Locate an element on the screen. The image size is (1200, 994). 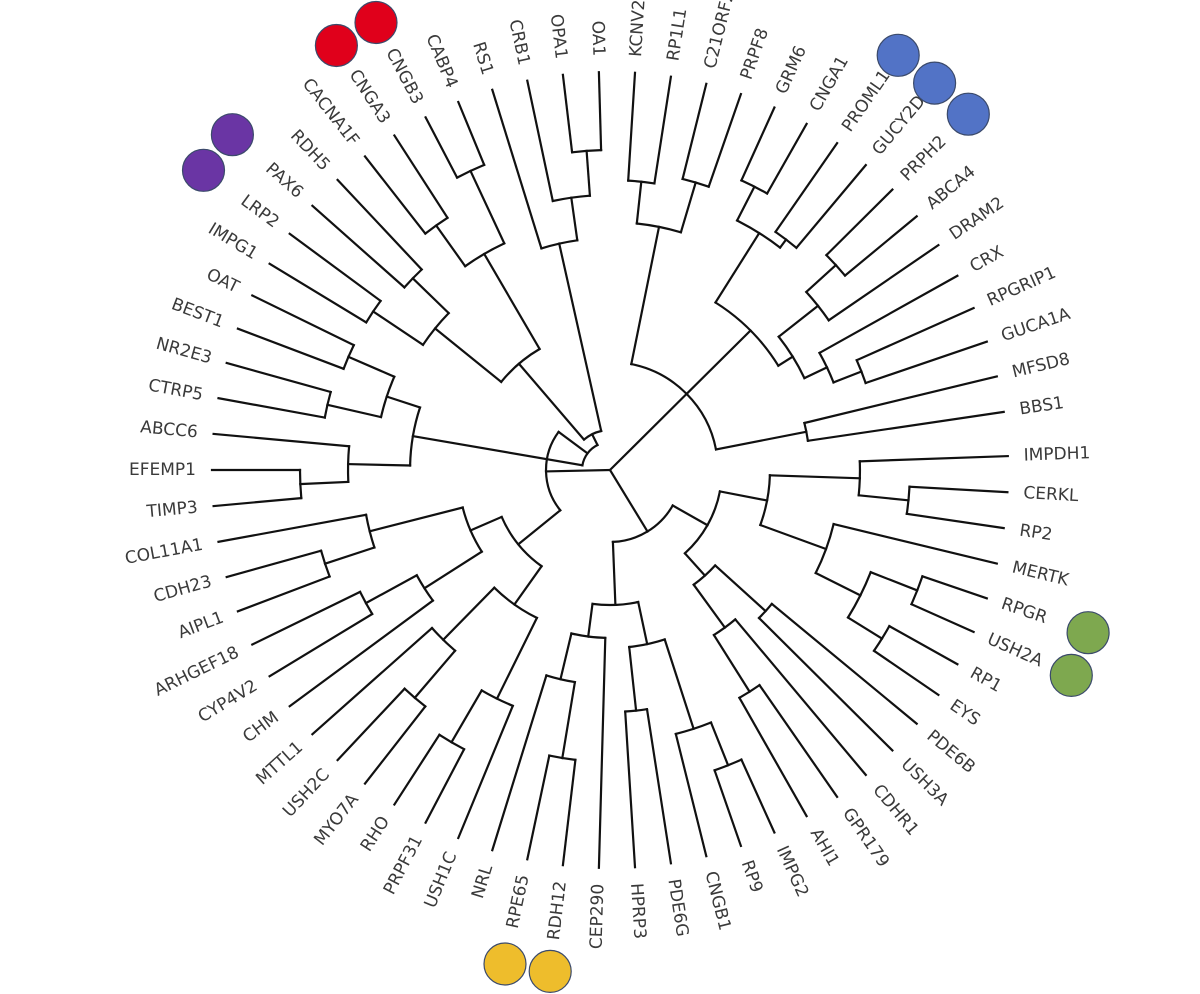
leaf-label-gpr179: GPR179 is located at coordinates (865, 837).